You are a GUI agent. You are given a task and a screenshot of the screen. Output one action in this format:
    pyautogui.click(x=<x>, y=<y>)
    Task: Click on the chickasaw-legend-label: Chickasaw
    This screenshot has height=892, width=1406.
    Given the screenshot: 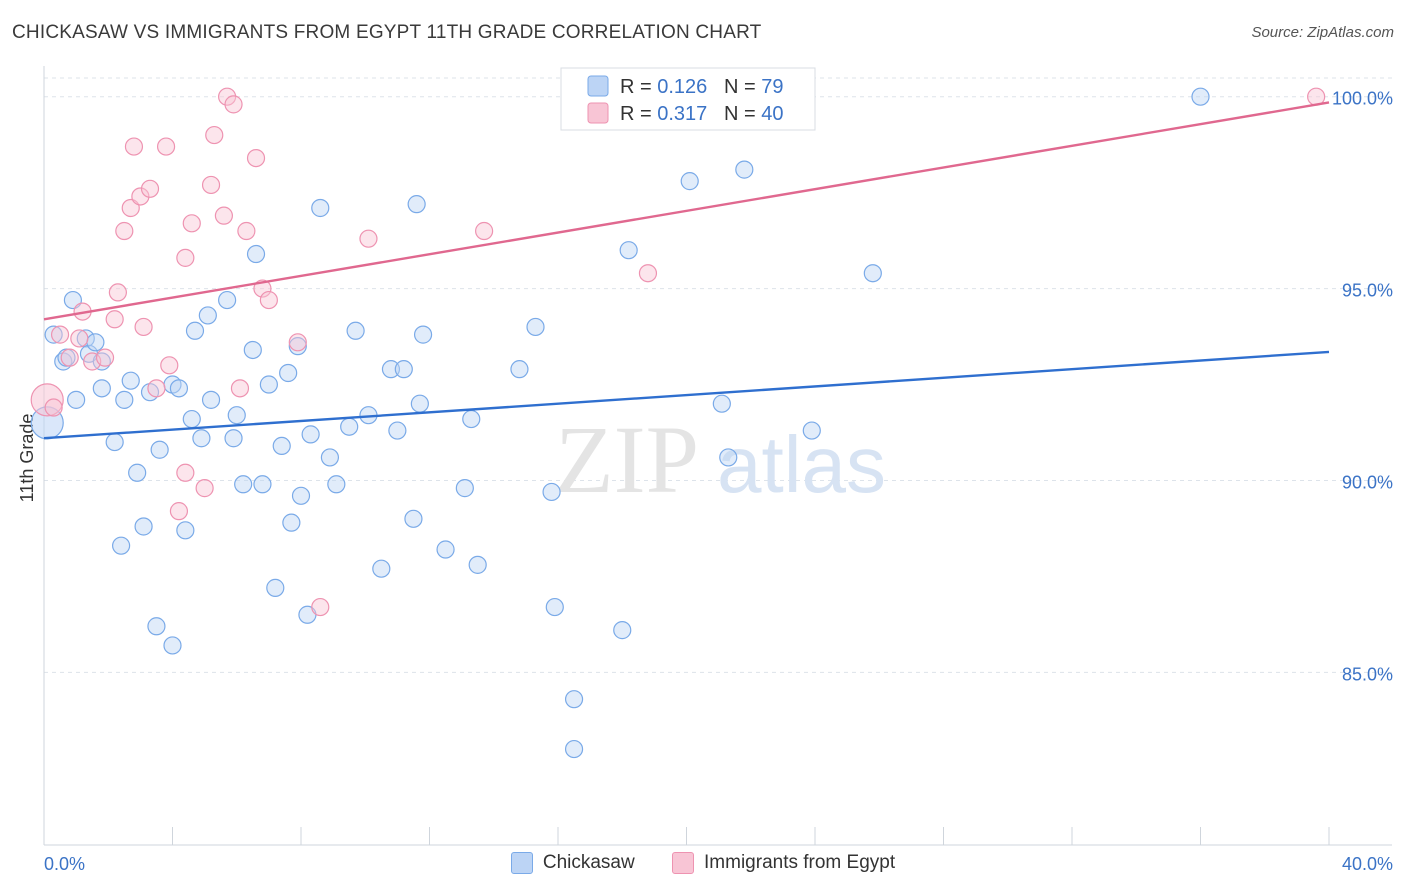 What is the action you would take?
    pyautogui.click(x=588, y=862)
    